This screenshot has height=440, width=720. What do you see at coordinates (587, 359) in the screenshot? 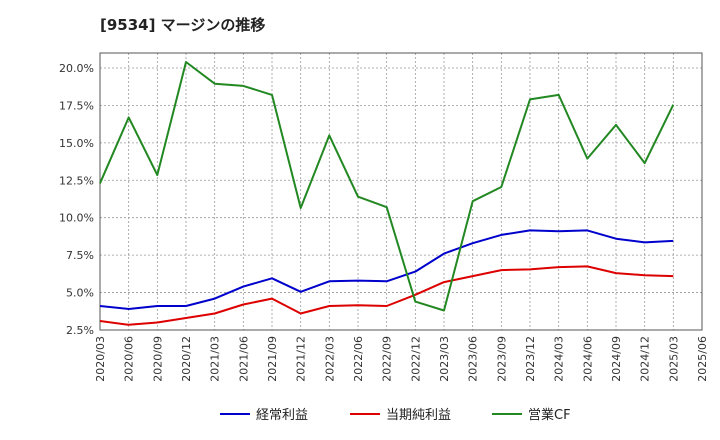
I see `x-tick-label: 2024/06` at bounding box center [587, 359].